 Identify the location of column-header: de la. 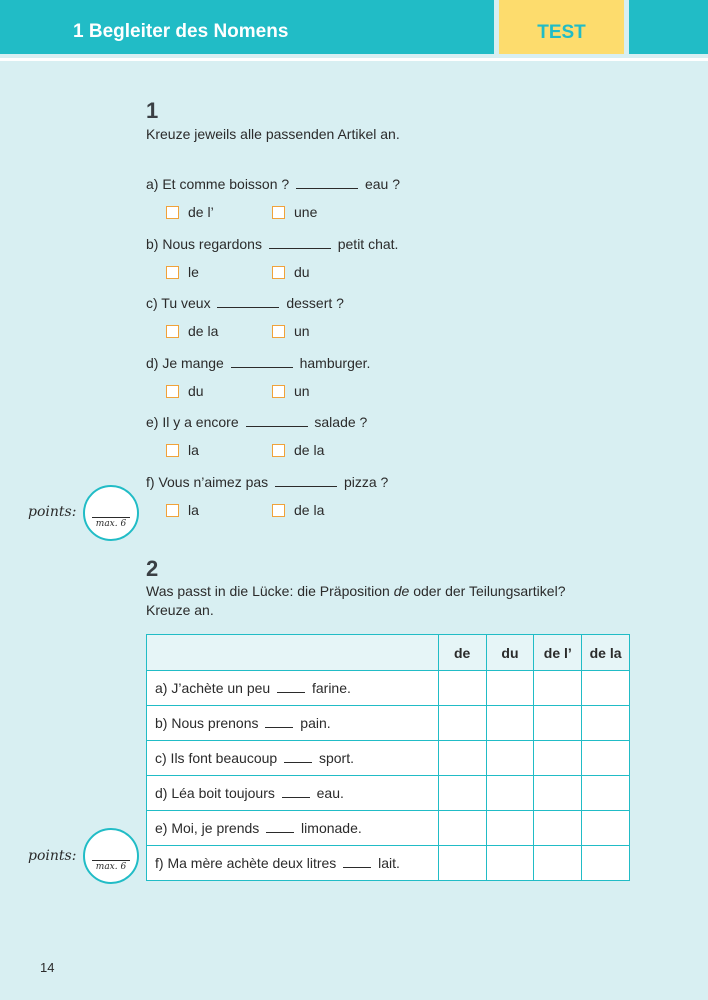
(605, 652).